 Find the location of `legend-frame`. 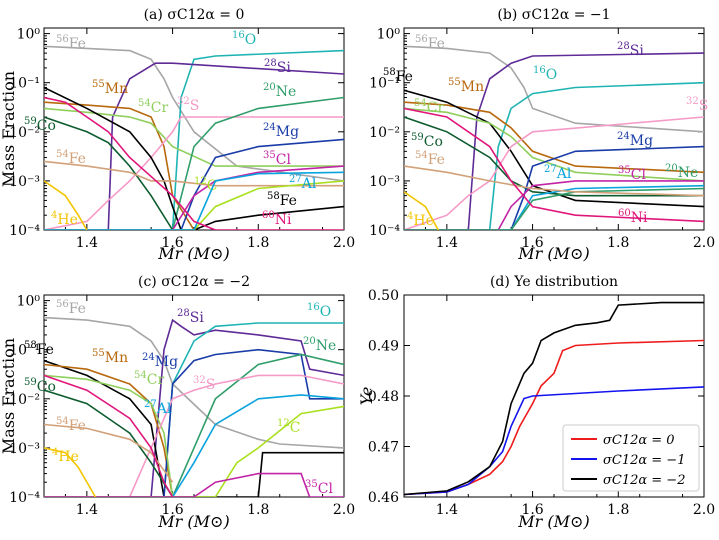

legend-frame is located at coordinates (631, 458).